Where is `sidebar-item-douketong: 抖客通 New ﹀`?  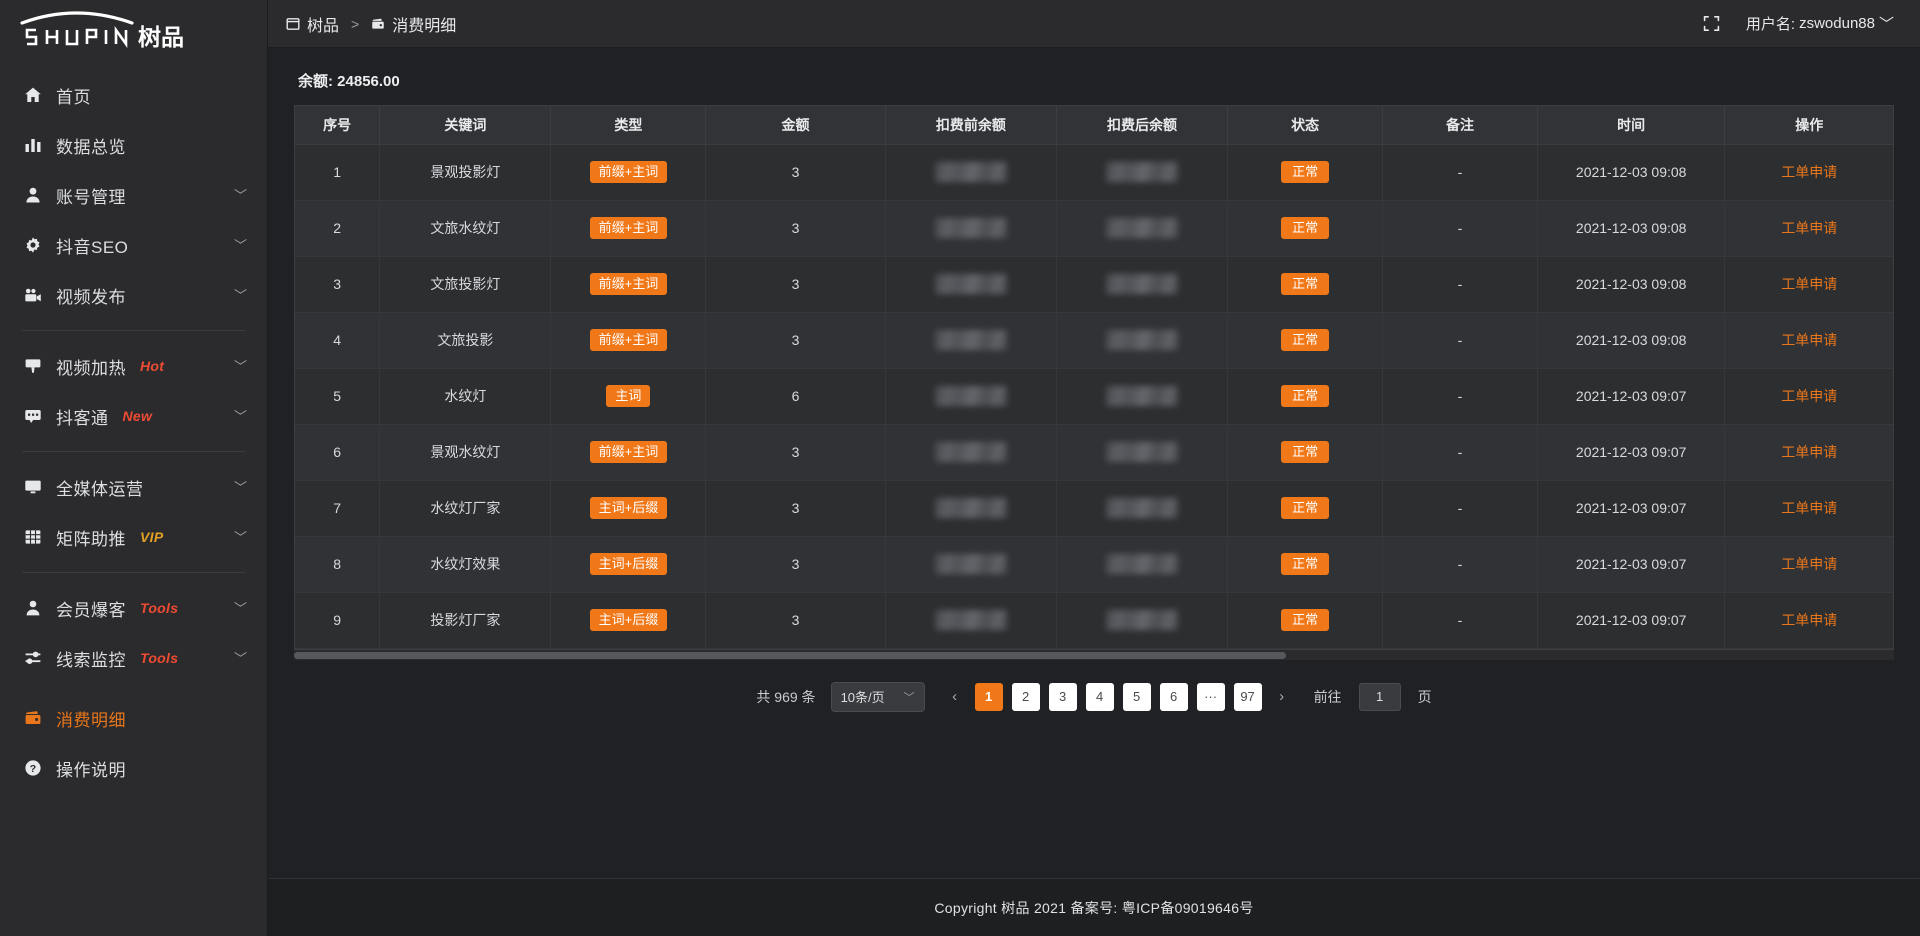 sidebar-item-douketong: 抖客通 New ﹀ is located at coordinates (133, 416).